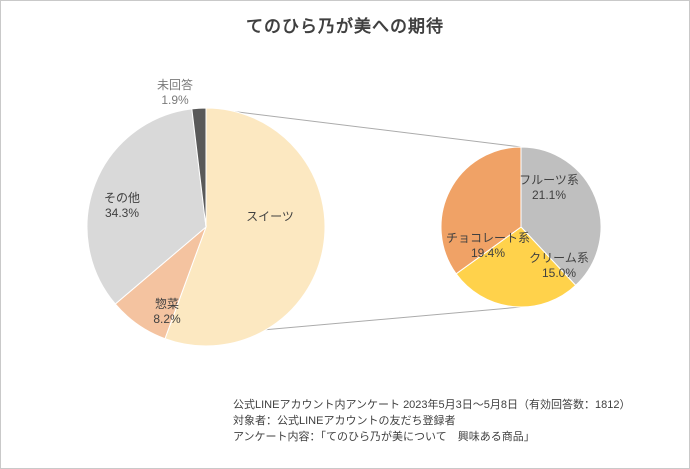  What do you see at coordinates (561, 216) in the screenshot?
I see `pie-slice-fruit` at bounding box center [561, 216].